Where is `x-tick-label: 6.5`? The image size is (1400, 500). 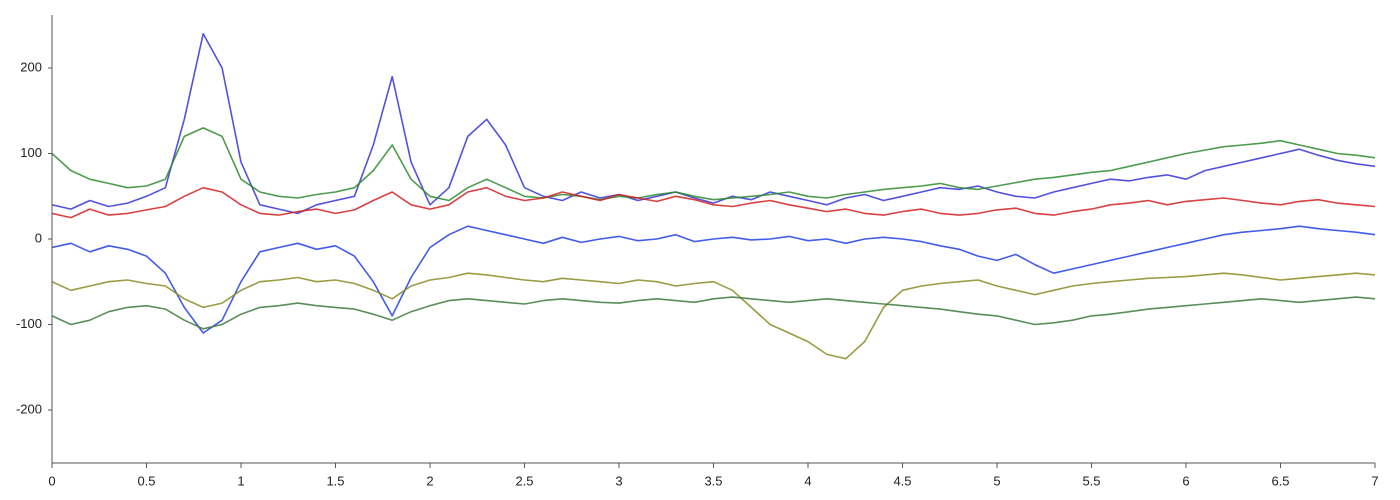
x-tick-label: 6.5 is located at coordinates (1280, 480).